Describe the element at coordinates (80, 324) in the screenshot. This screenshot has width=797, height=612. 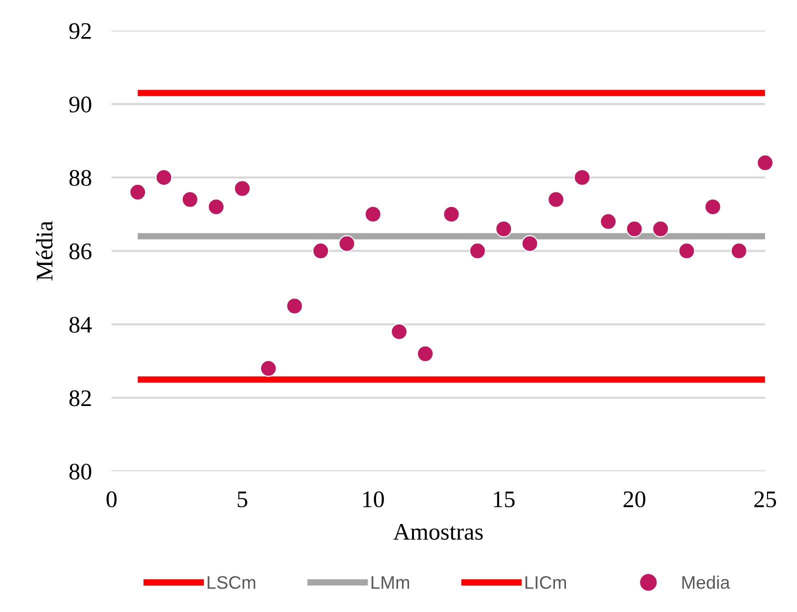
I see `y-tick-label: 84` at that location.